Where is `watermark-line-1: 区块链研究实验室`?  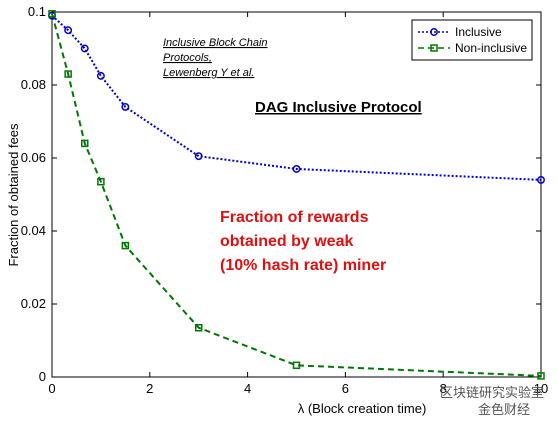 watermark-line-1: 区块链研究实验室 is located at coordinates (492, 393).